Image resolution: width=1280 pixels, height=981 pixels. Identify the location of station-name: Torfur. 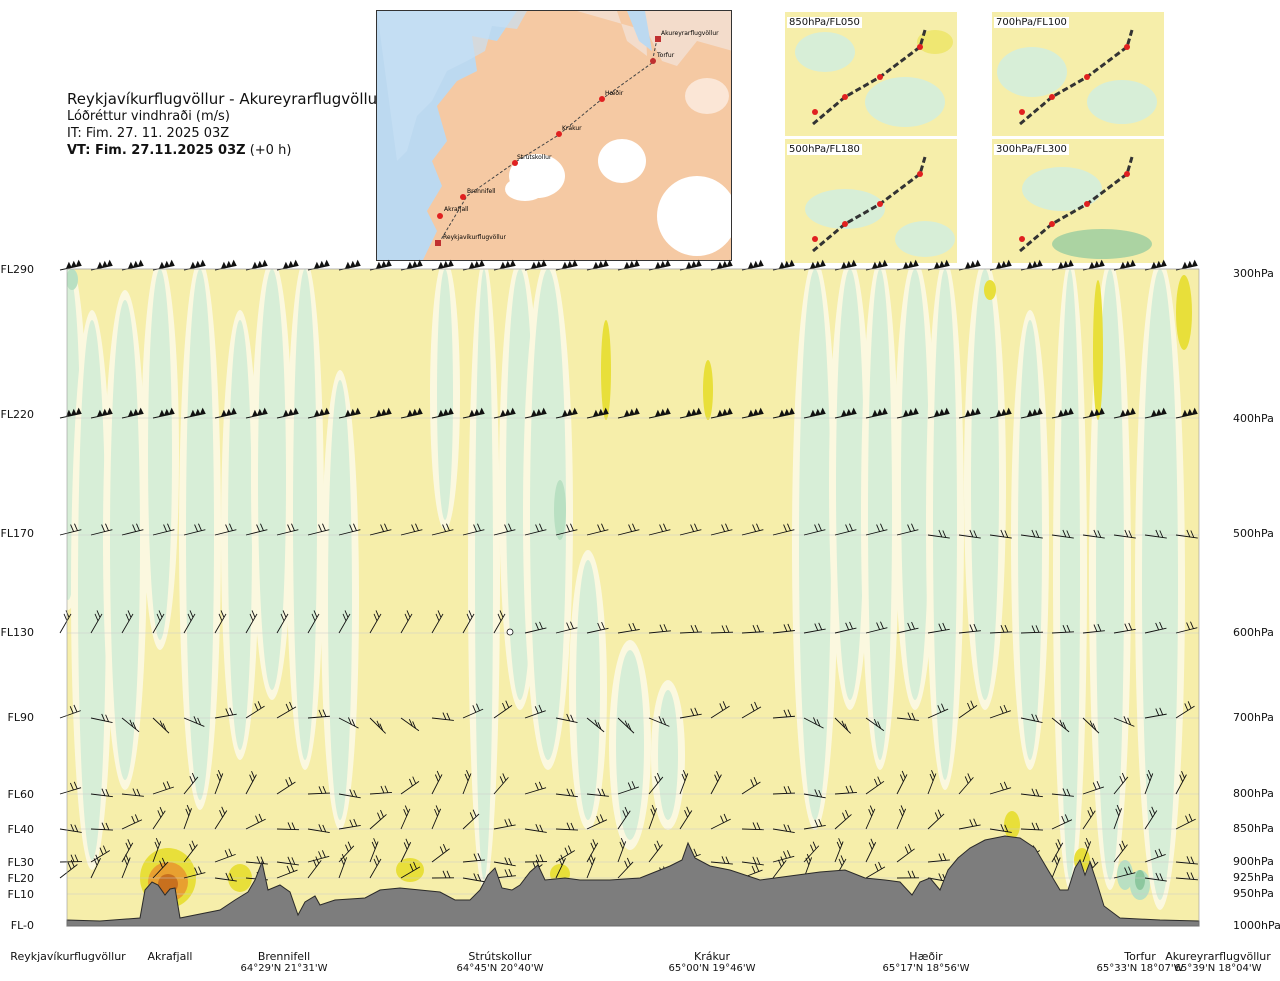
(1140, 956).